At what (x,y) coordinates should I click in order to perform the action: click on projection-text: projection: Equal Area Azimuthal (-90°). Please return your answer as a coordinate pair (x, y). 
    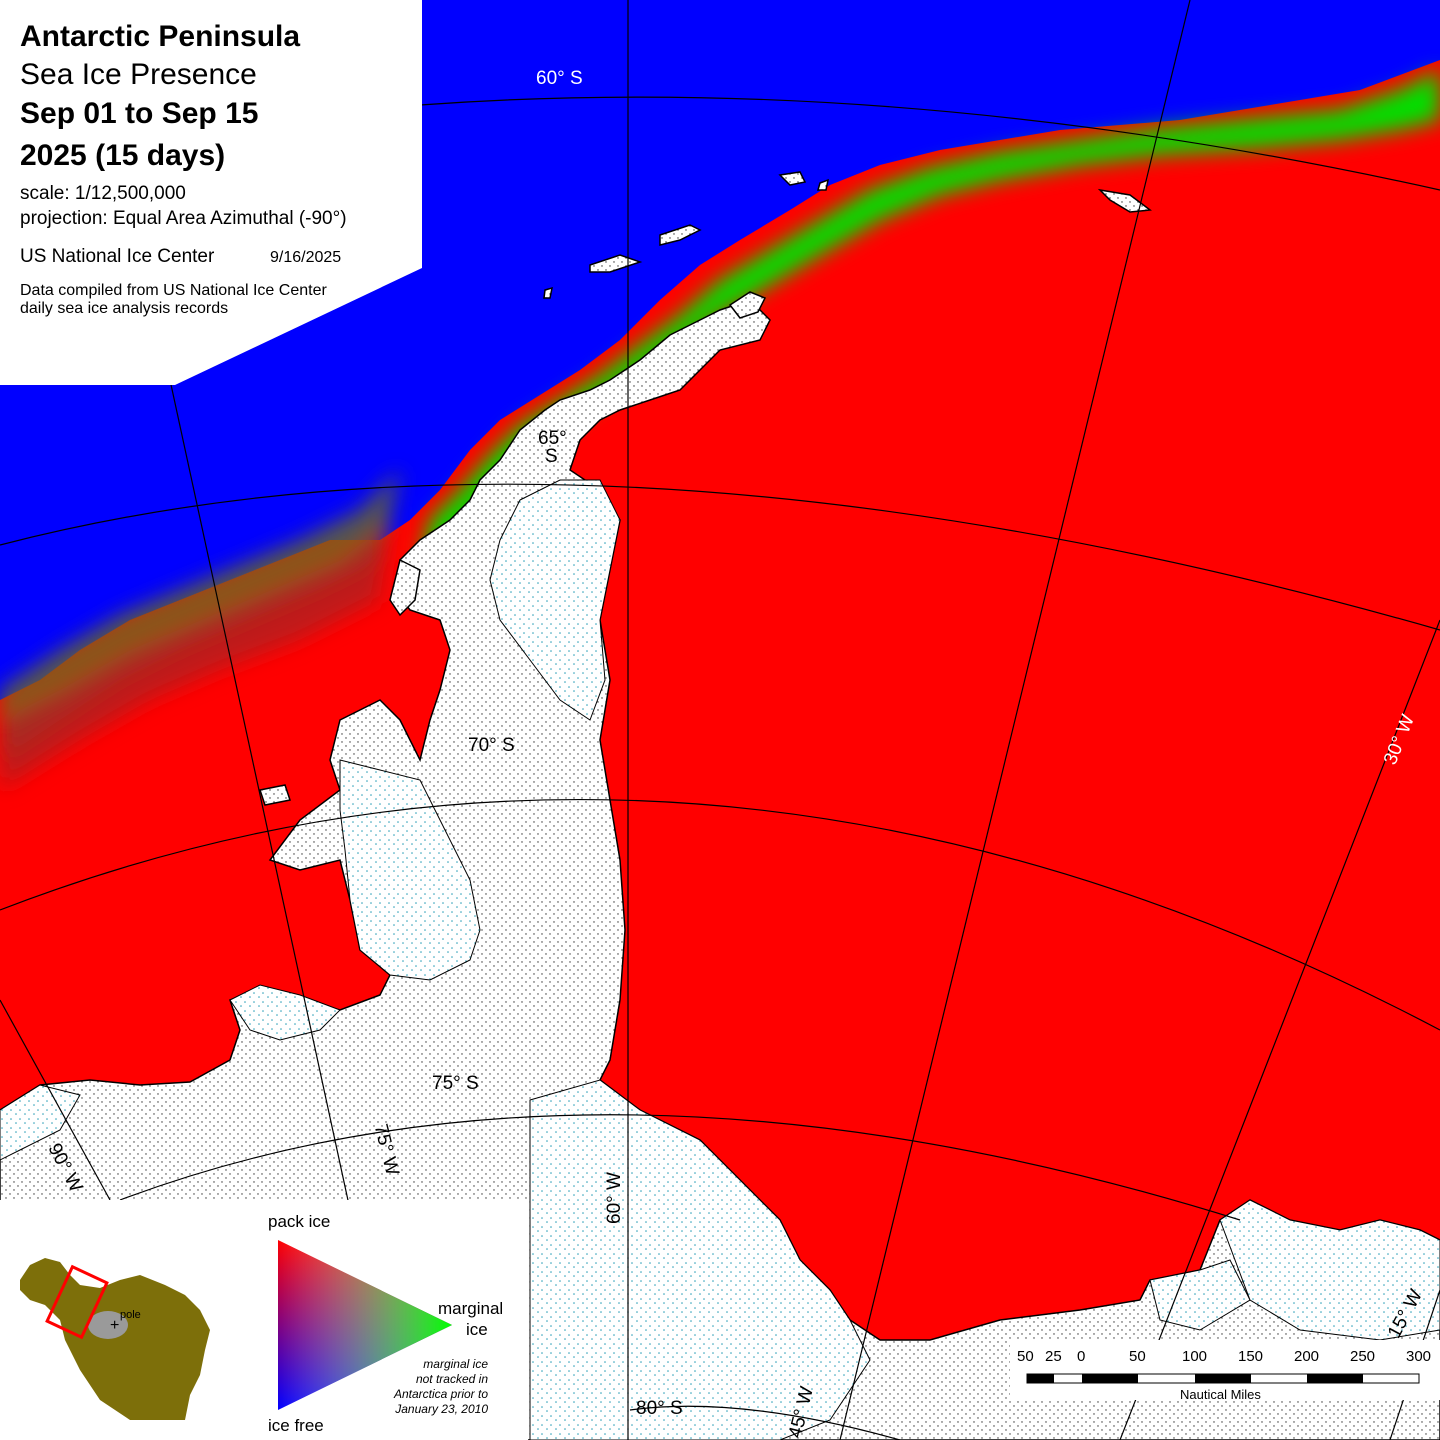
    Looking at the image, I should click on (183, 218).